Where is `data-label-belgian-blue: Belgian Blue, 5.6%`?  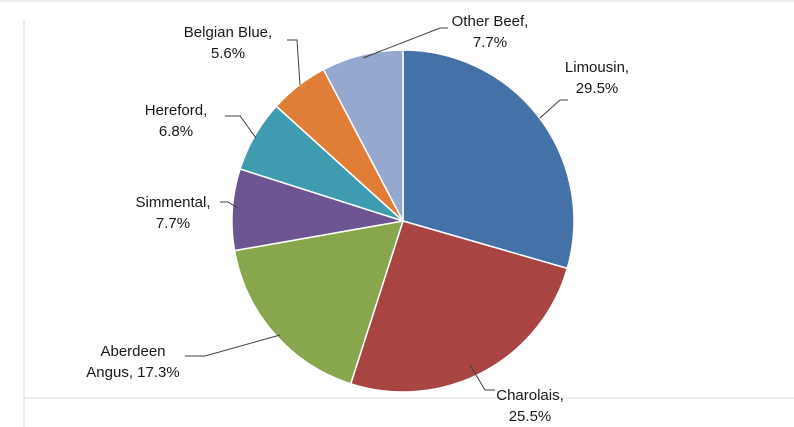
data-label-belgian-blue: Belgian Blue, 5.6% is located at coordinates (228, 43).